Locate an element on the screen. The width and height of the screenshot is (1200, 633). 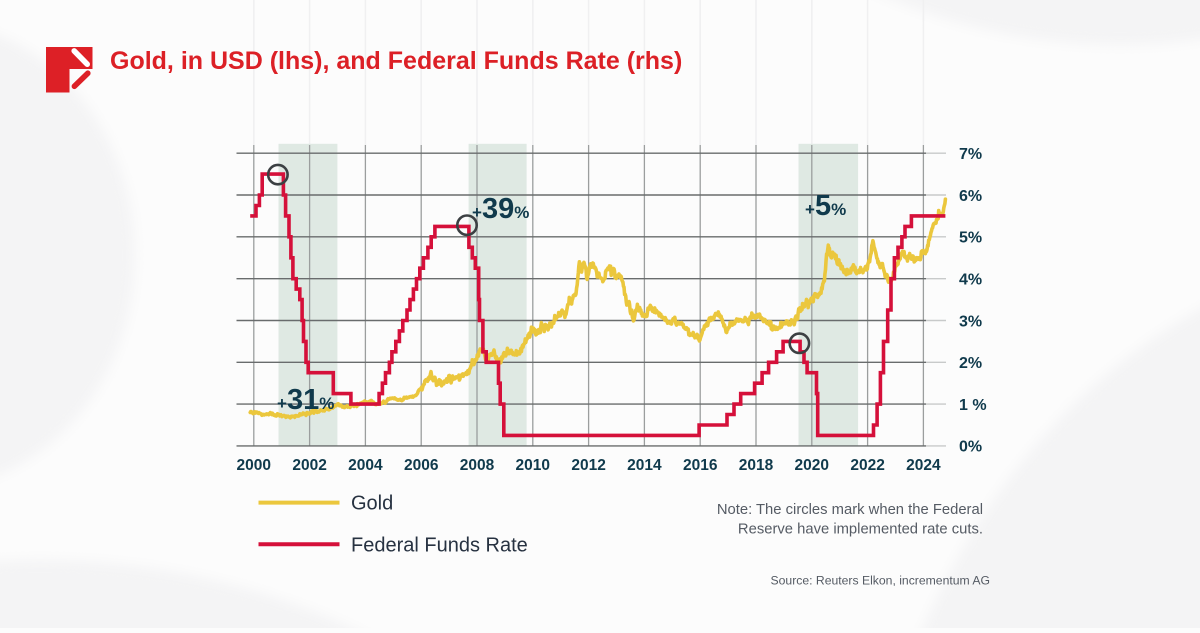
svg-text: 2006 is located at coordinates (421, 465).